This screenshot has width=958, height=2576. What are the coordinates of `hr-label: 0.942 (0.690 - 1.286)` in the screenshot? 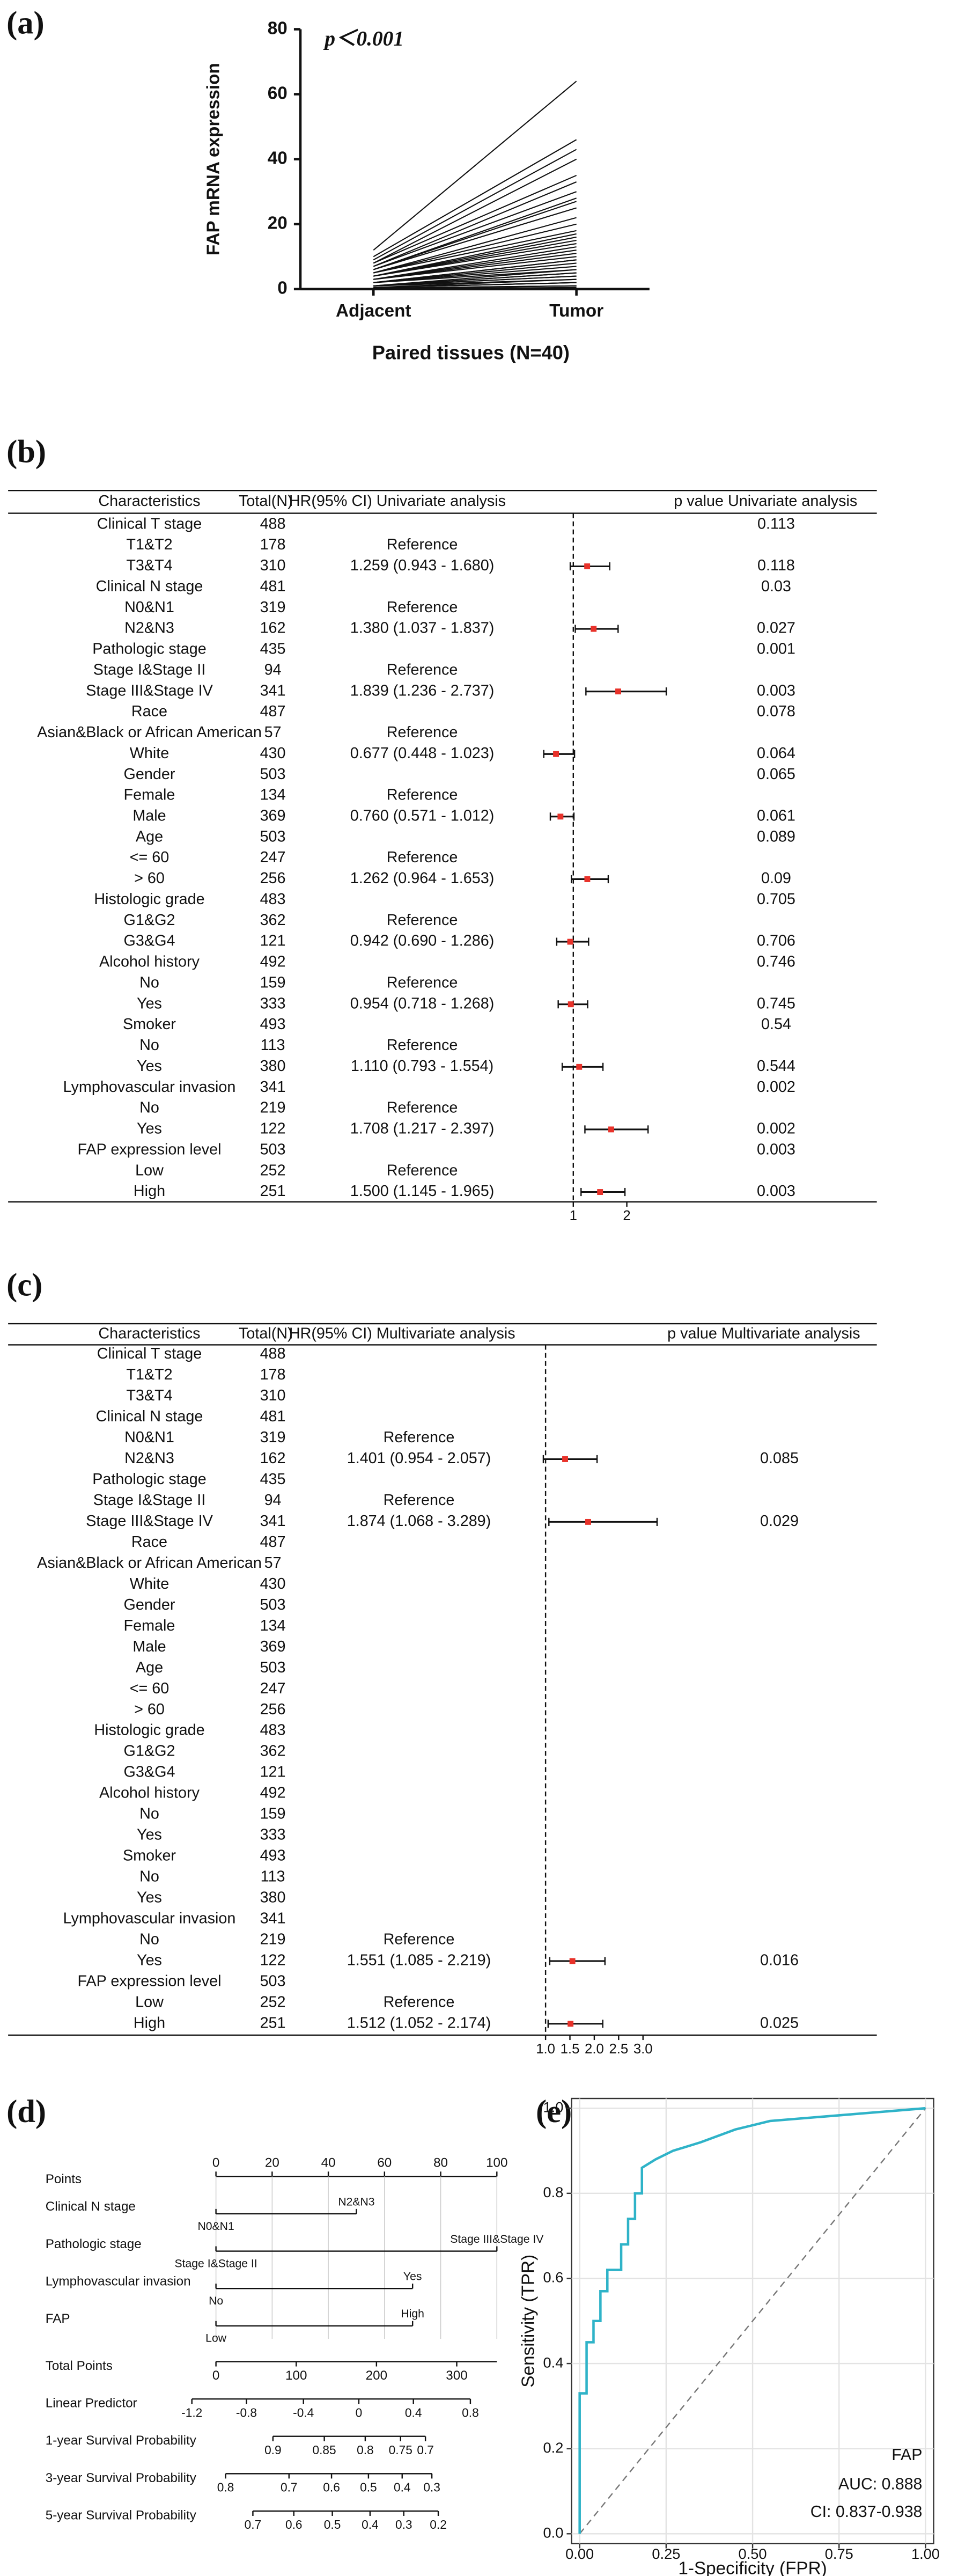 It's located at (422, 941).